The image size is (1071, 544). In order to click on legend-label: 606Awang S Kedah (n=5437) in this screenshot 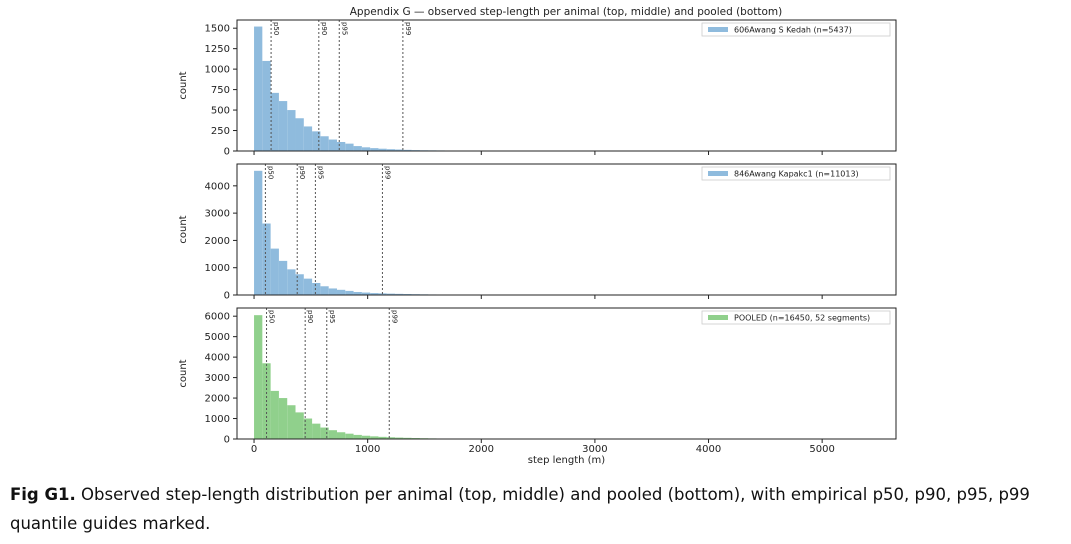, I will do `click(793, 30)`.